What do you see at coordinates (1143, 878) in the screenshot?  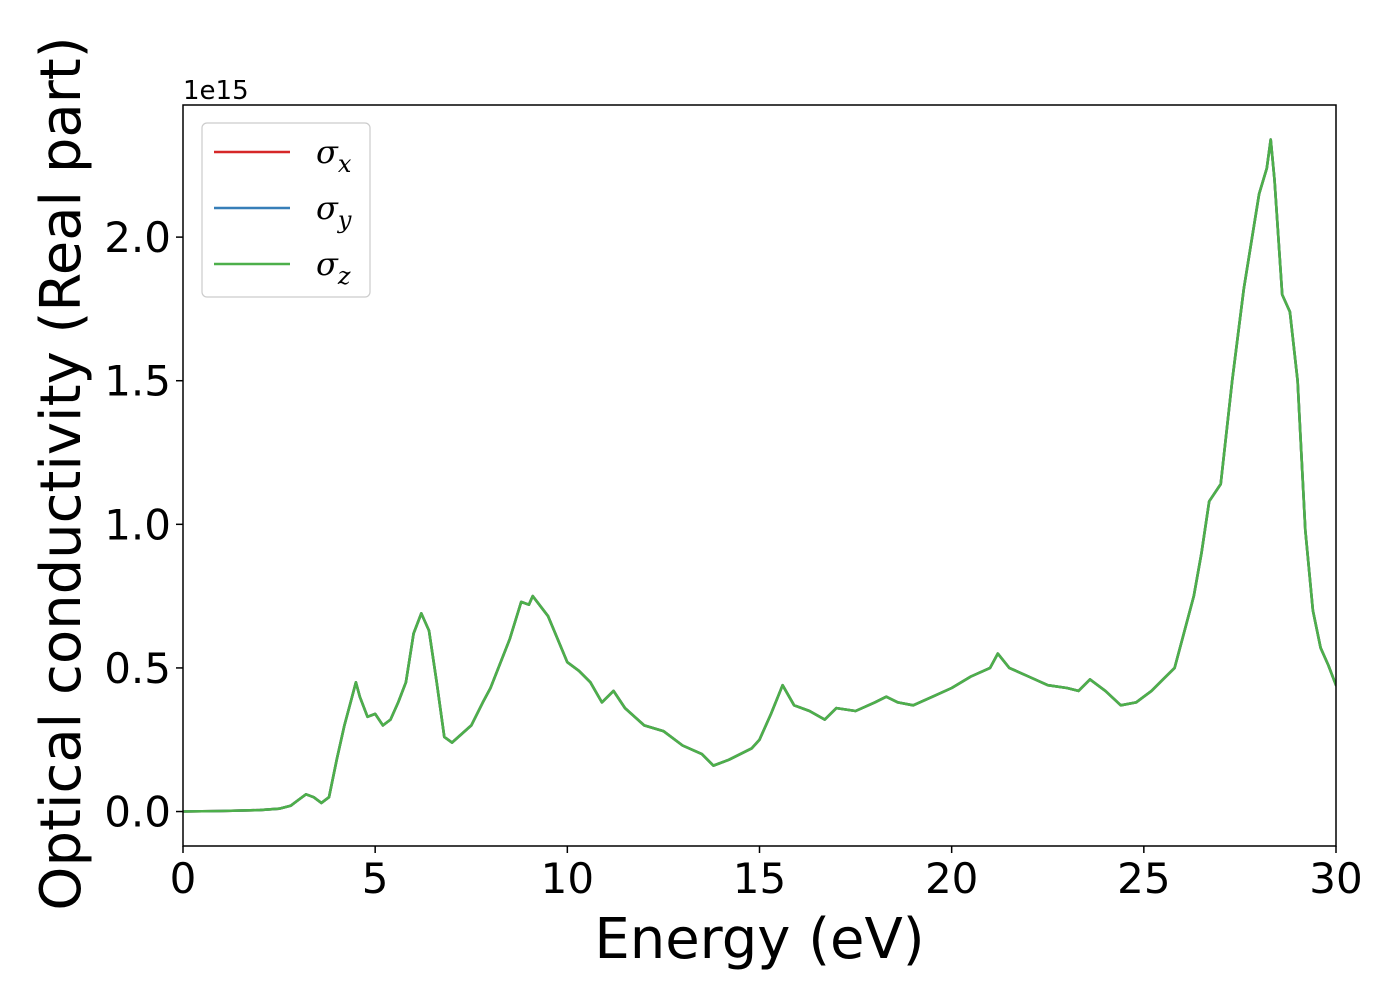 I see `x-tick-label: 25` at bounding box center [1143, 878].